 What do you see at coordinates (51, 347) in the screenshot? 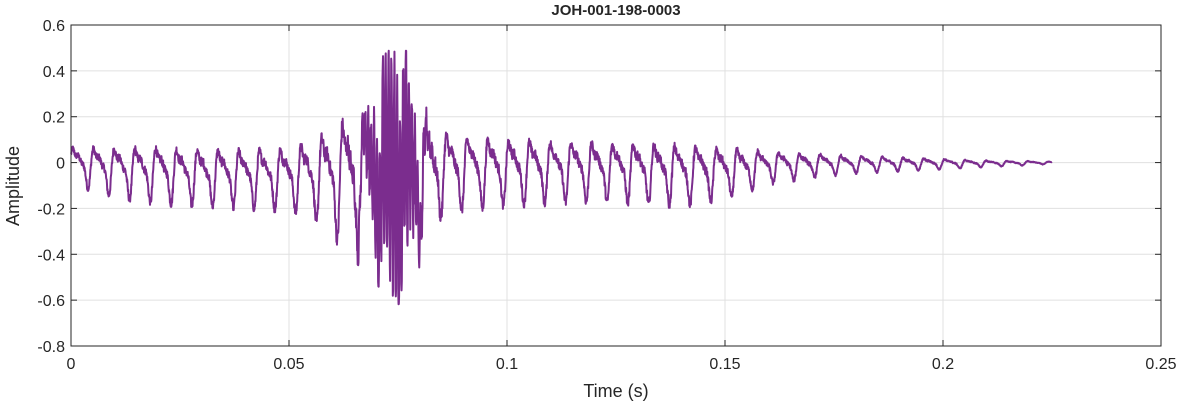
I see `y-tick-label: -0.8` at bounding box center [51, 347].